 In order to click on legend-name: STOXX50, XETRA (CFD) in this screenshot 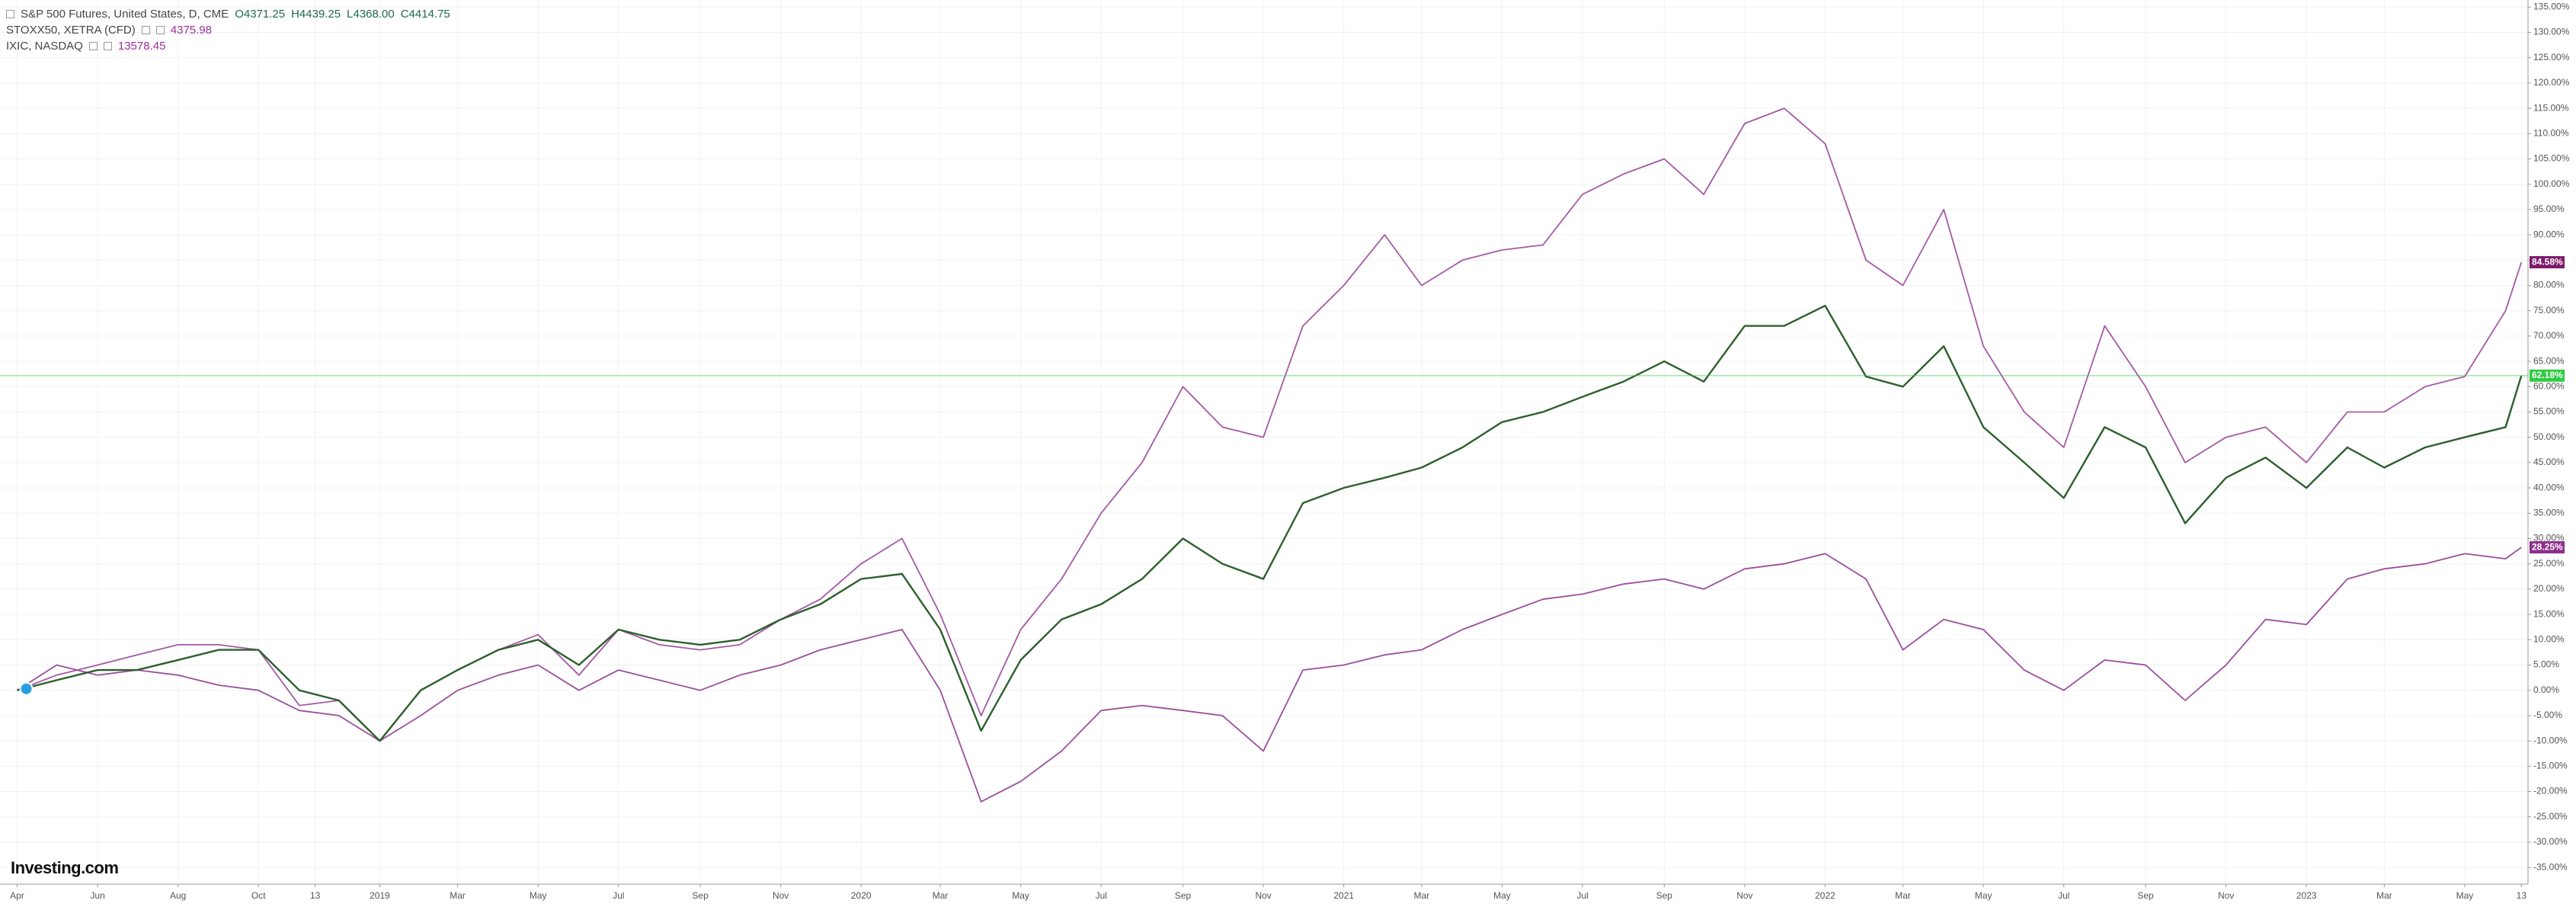, I will do `click(71, 30)`.